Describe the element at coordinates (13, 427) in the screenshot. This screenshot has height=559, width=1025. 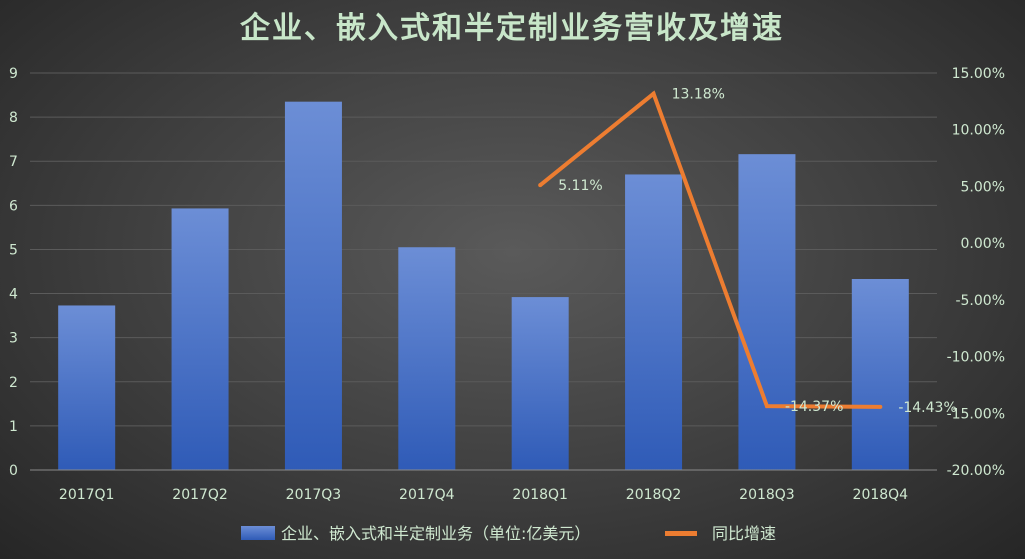
I see `y-left-tick-label: 1` at that location.